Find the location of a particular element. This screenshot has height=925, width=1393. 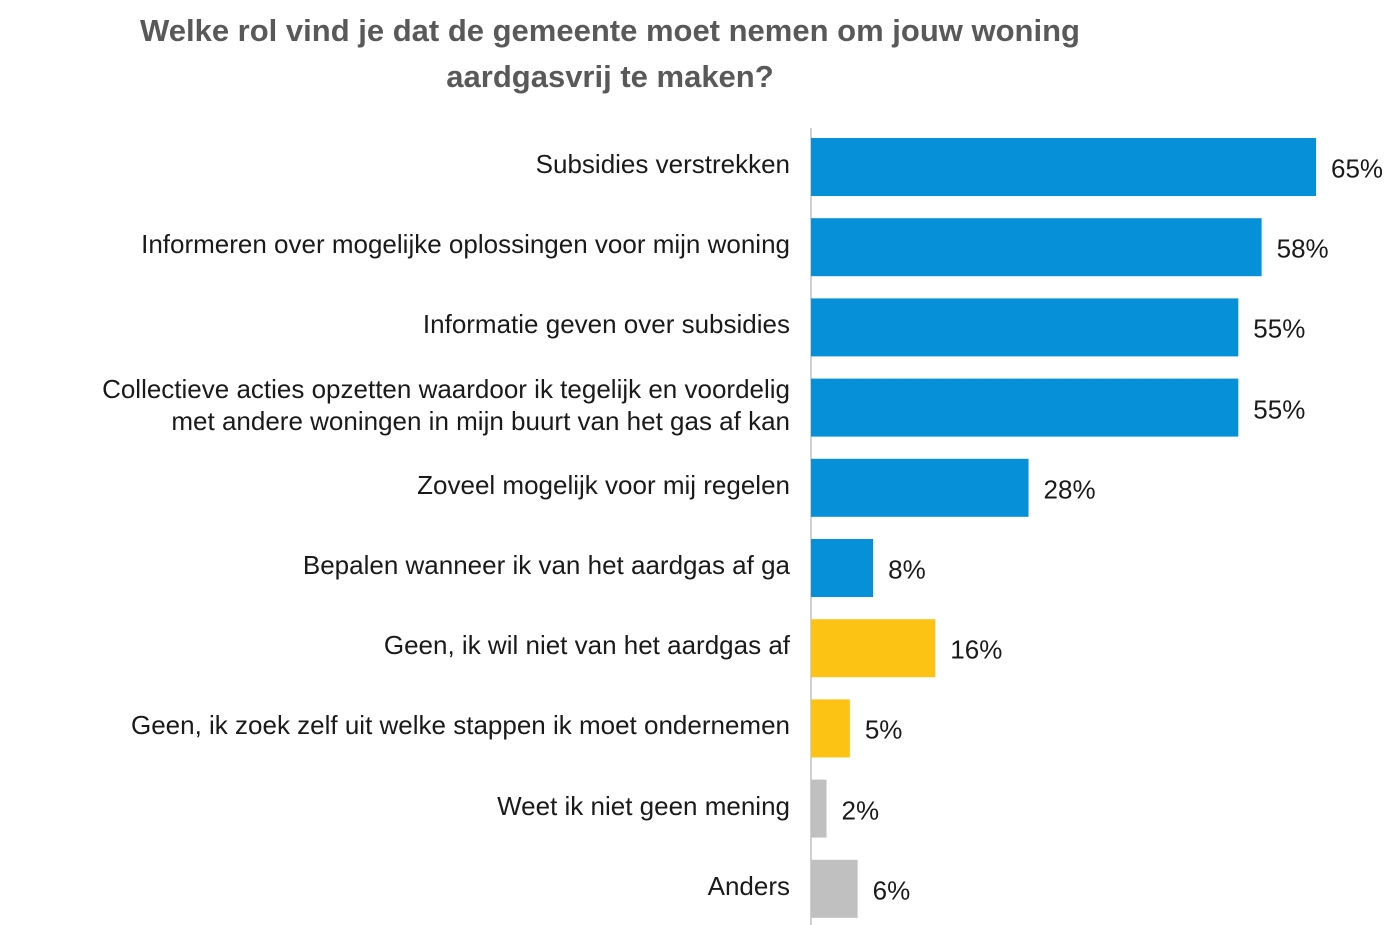

value-label: 8% is located at coordinates (907, 569).